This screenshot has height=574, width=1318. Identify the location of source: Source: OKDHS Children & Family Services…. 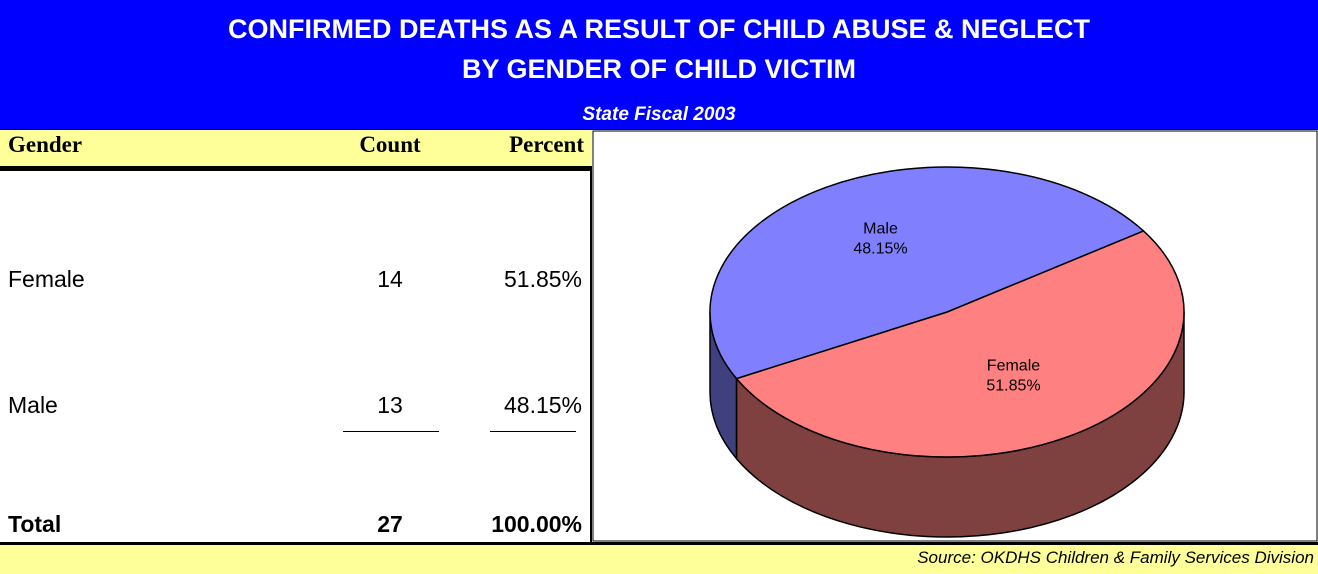
(1115, 557).